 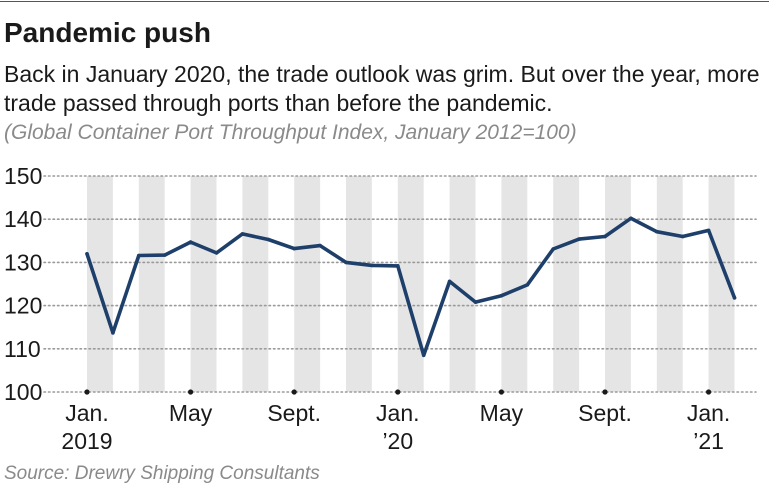 I want to click on y-tick-label: 150, so click(x=23, y=176).